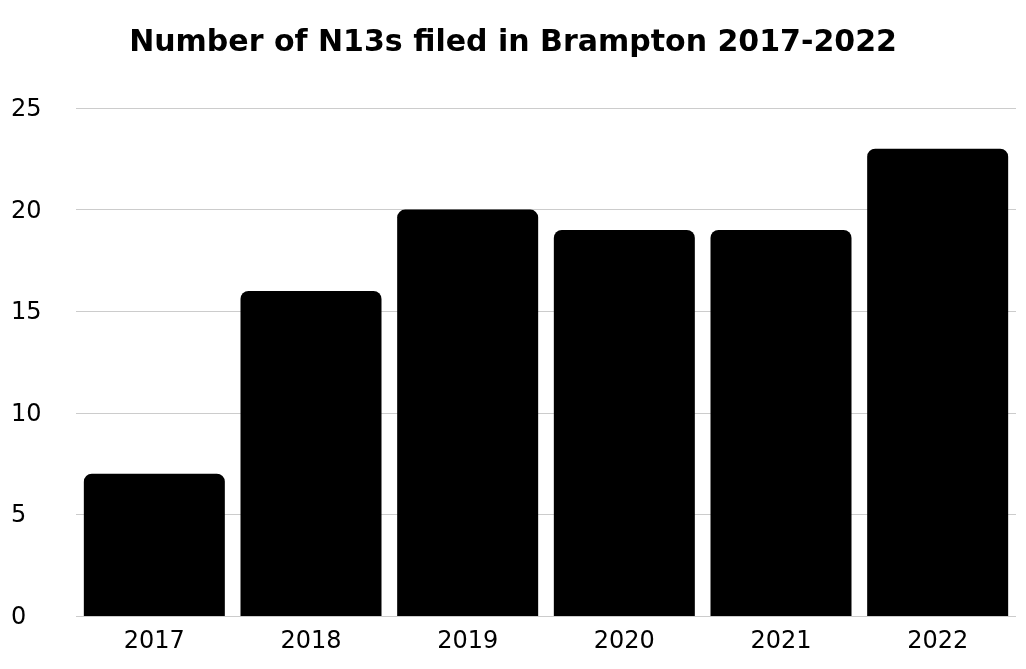 Image resolution: width=1026 pixels, height=669 pixels. Describe the element at coordinates (19, 514) in the screenshot. I see `y-tick-label: 5` at that location.